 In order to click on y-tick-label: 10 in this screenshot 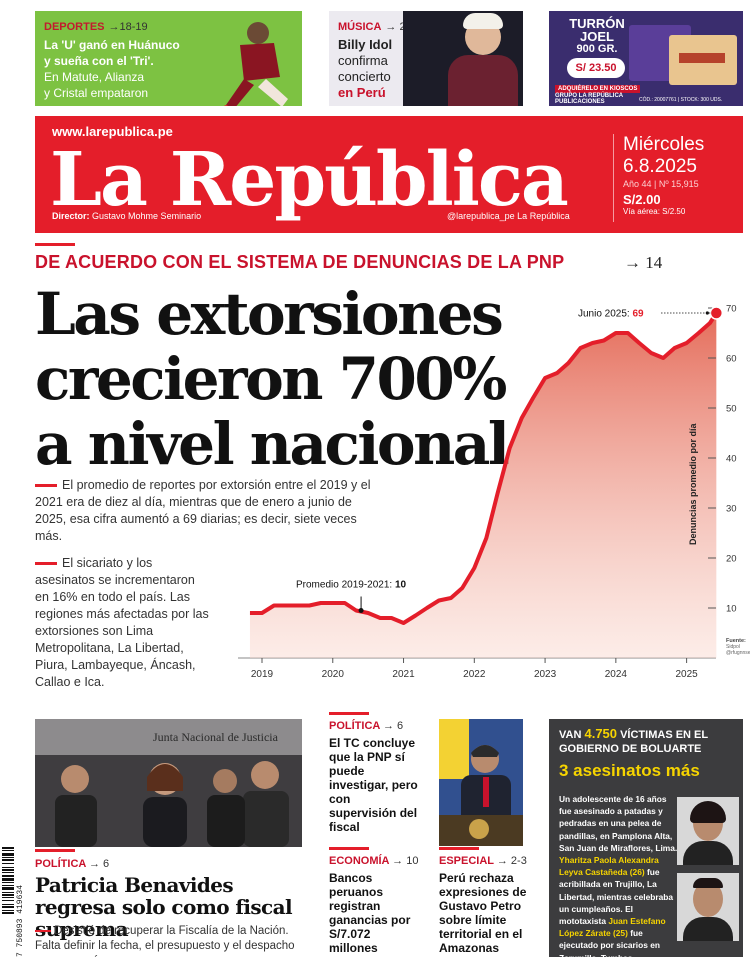, I will do `click(731, 609)`.